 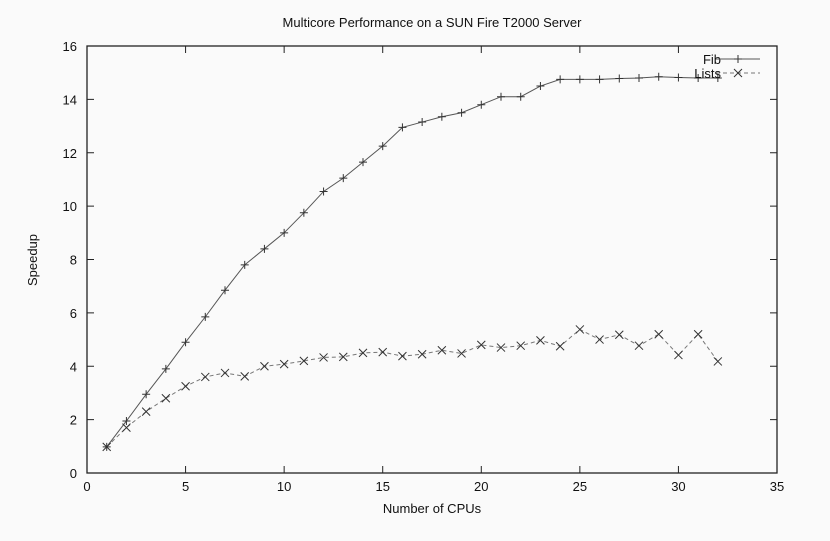 I want to click on y-axis-label: Speedup, so click(x=32, y=260).